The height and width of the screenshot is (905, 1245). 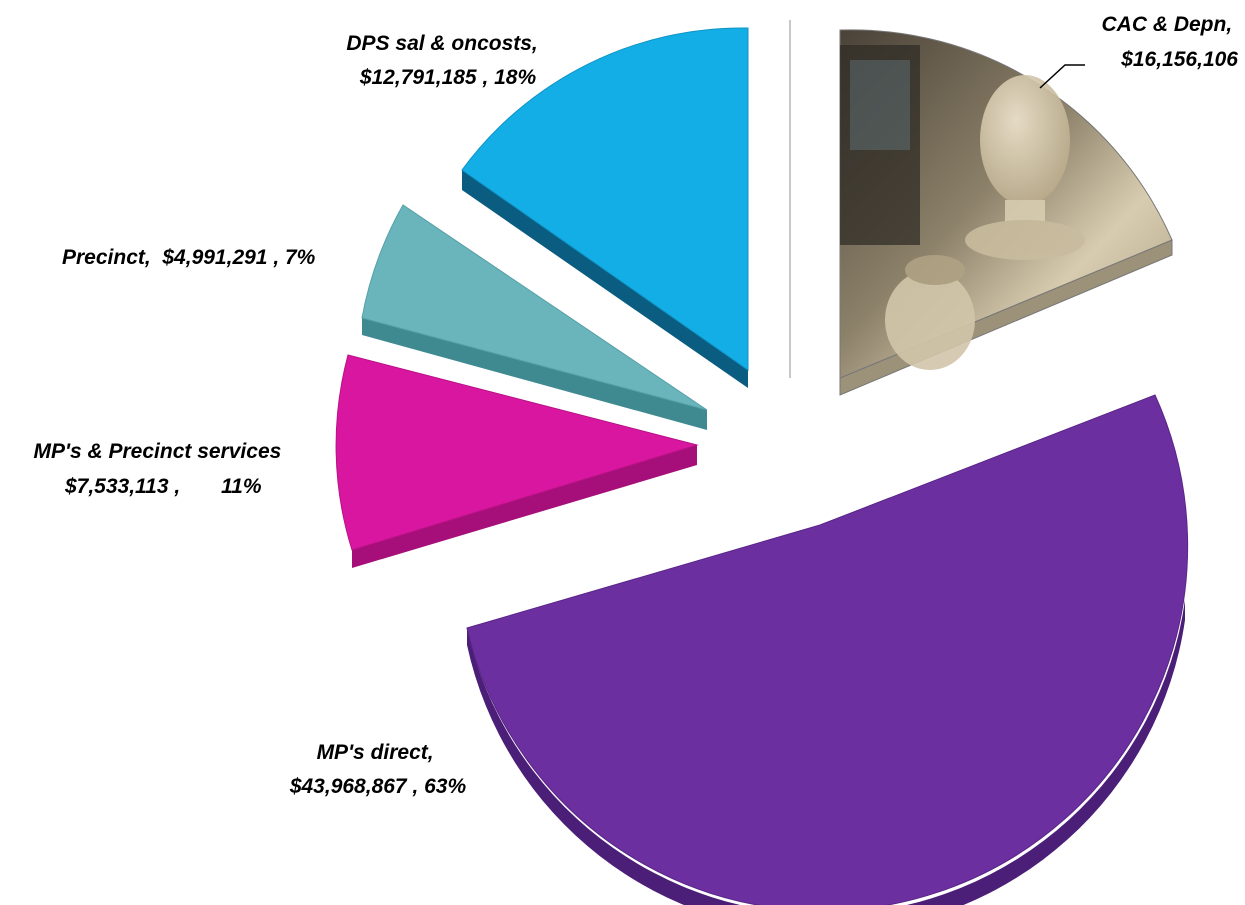 I want to click on pie-slice-dps-sal, so click(x=605, y=207).